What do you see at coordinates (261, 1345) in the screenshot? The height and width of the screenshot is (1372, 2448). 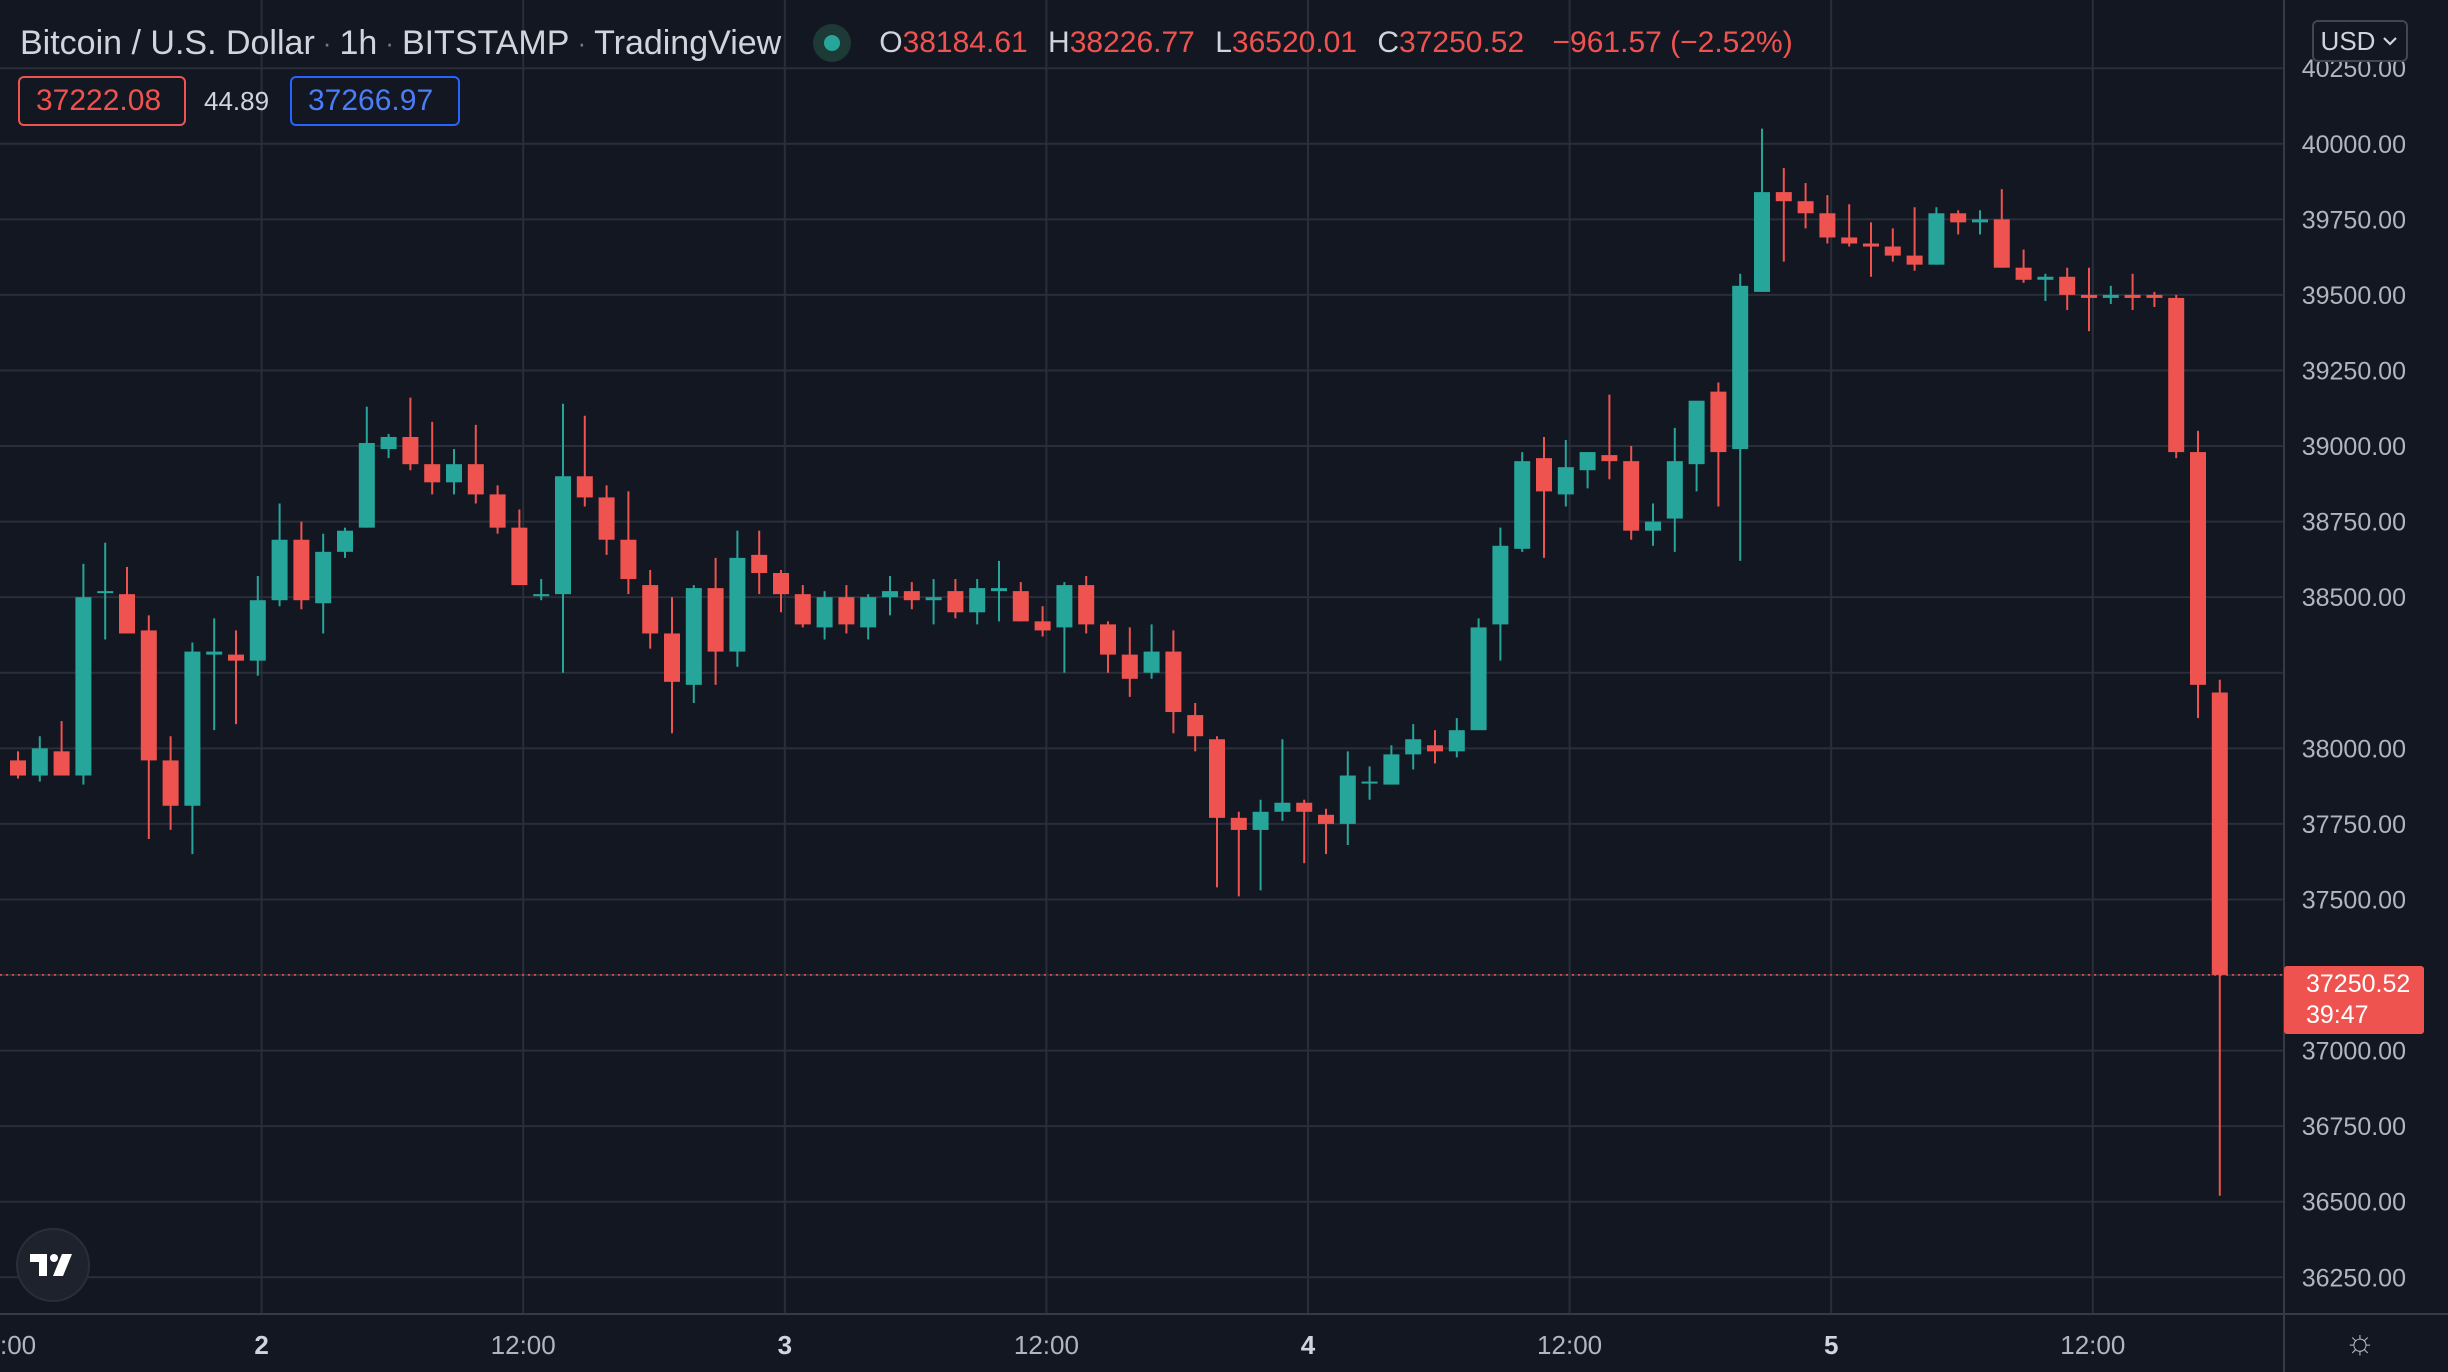 I see `time-tick-label: 2` at bounding box center [261, 1345].